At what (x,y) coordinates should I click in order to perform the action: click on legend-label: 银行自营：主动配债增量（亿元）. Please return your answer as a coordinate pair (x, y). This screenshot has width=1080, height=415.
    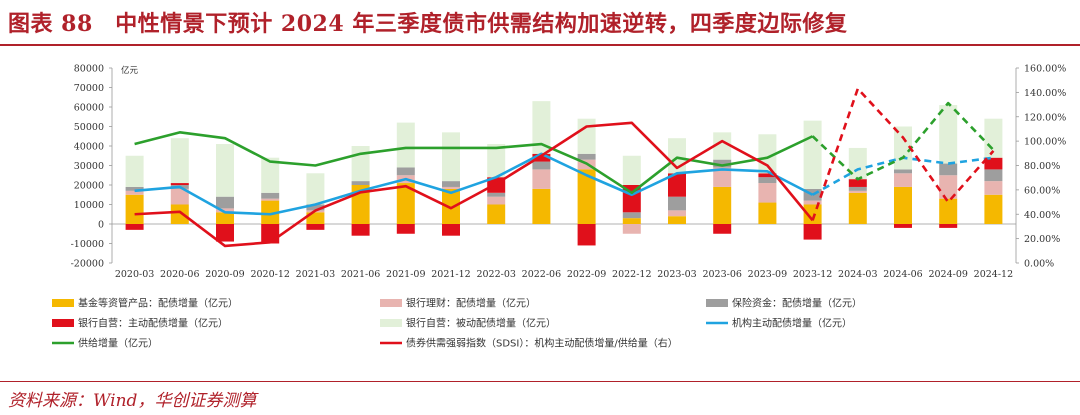
    Looking at the image, I should click on (153, 323).